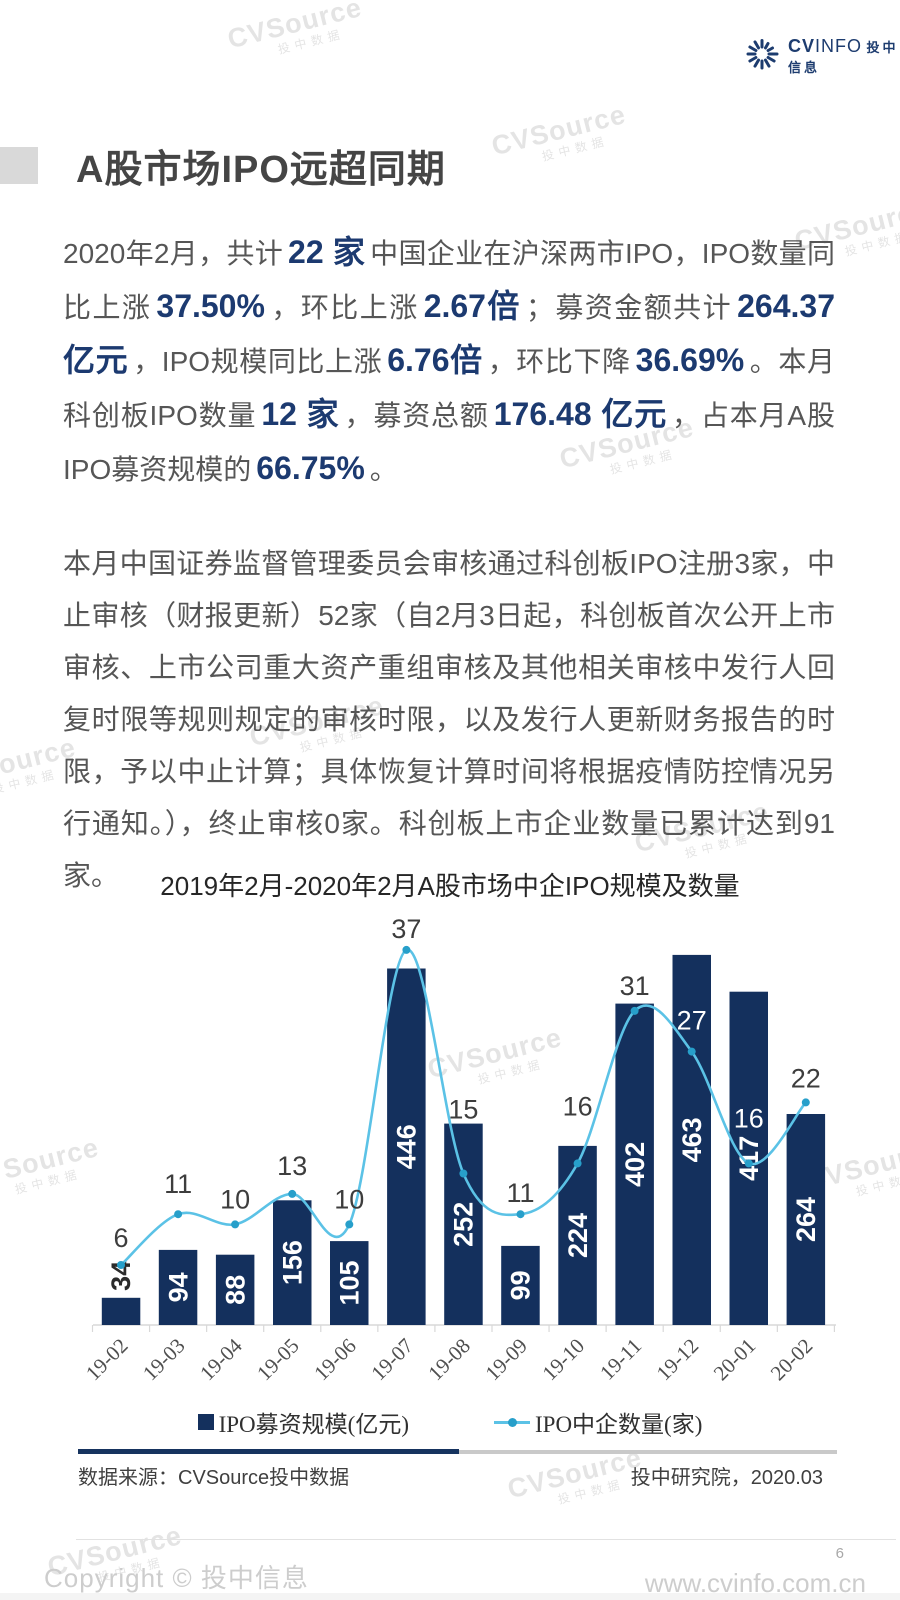 This screenshot has height=1600, width=900. I want to click on stat-highlight: 2.67倍, so click(472, 306).